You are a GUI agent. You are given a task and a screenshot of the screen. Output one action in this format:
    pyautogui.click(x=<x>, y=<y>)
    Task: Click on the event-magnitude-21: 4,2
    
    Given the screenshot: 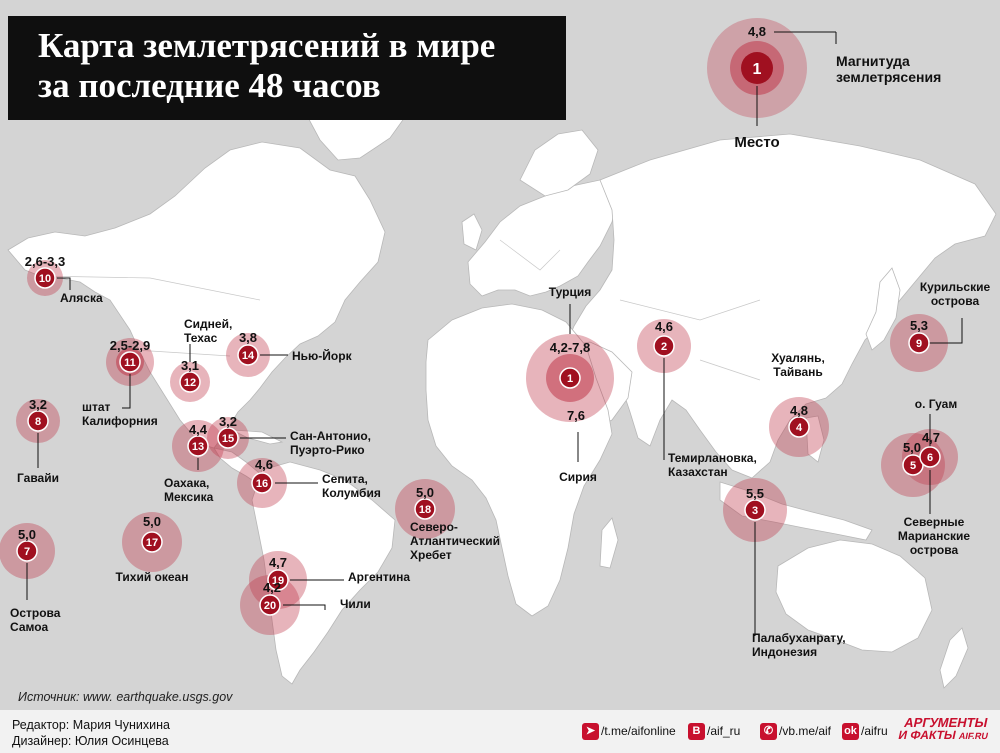 What is the action you would take?
    pyautogui.click(x=272, y=587)
    